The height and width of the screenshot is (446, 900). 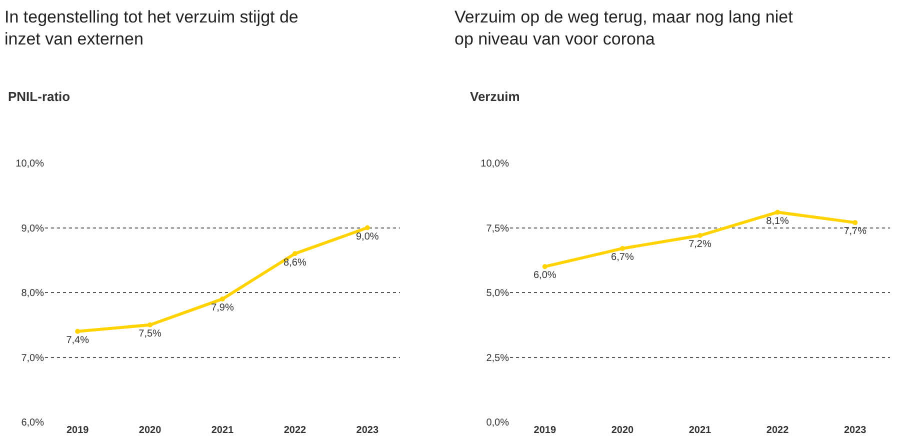 What do you see at coordinates (700, 244) in the screenshot?
I see `data-label: 7,2%` at bounding box center [700, 244].